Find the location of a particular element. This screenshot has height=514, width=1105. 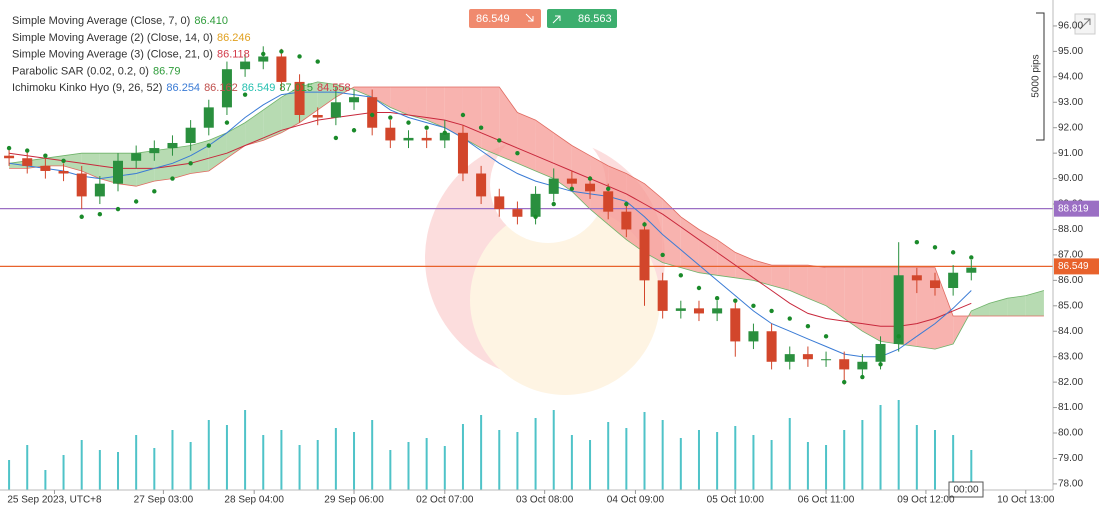

price-tag-label: 86.549 is located at coordinates (1073, 266).